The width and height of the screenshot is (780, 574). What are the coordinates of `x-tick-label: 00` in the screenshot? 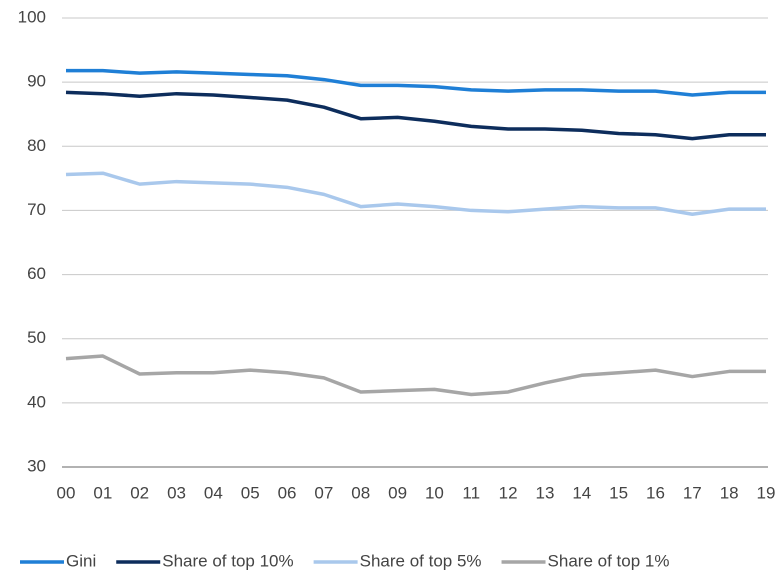 It's located at (66, 492).